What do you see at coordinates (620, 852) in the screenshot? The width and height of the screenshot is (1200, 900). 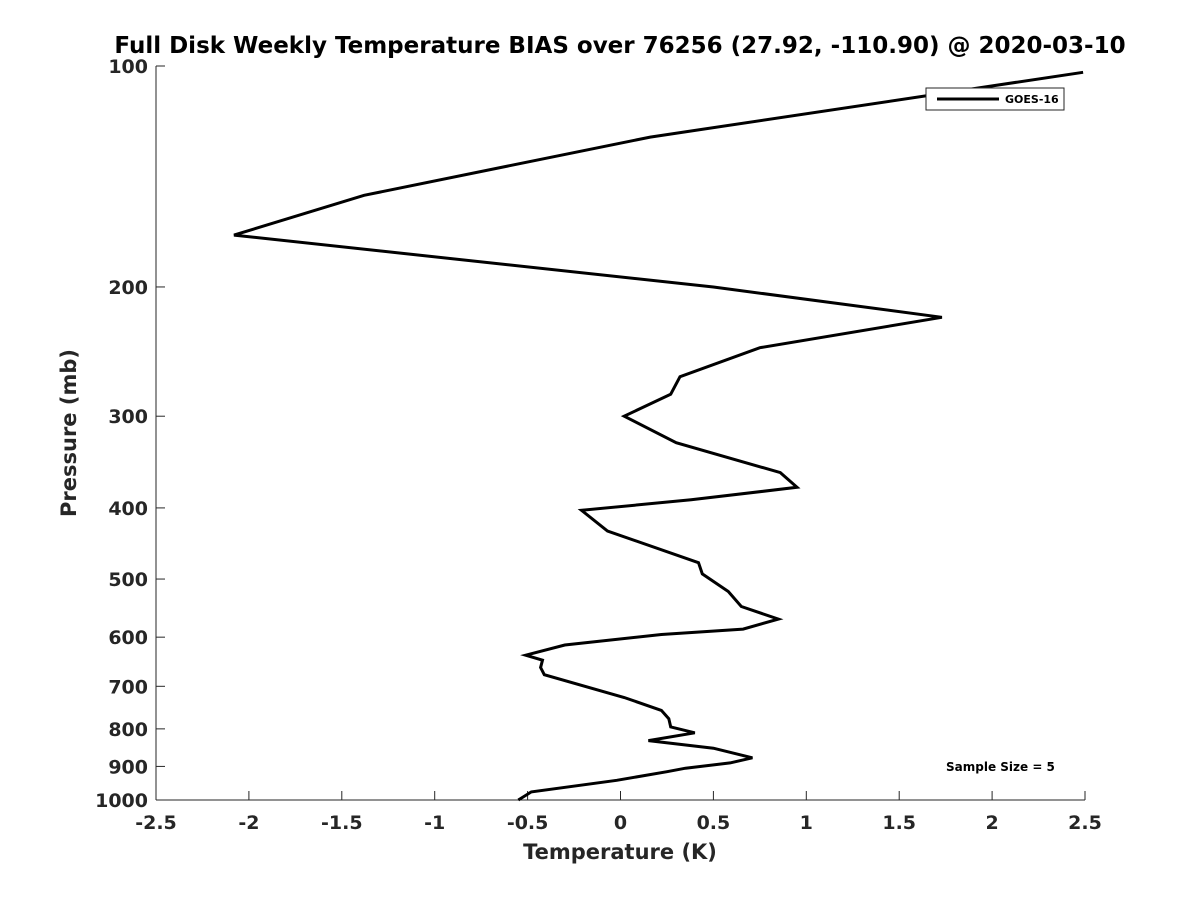 I see `x-axis-label: Temperature (K)` at bounding box center [620, 852].